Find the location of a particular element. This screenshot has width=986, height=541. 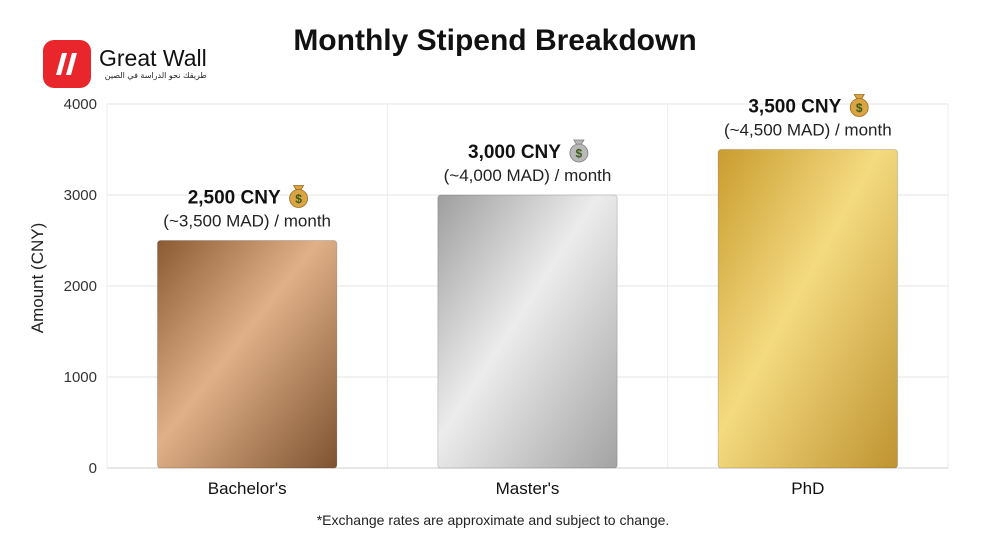

y-tick-label: 1000 is located at coordinates (80, 377).